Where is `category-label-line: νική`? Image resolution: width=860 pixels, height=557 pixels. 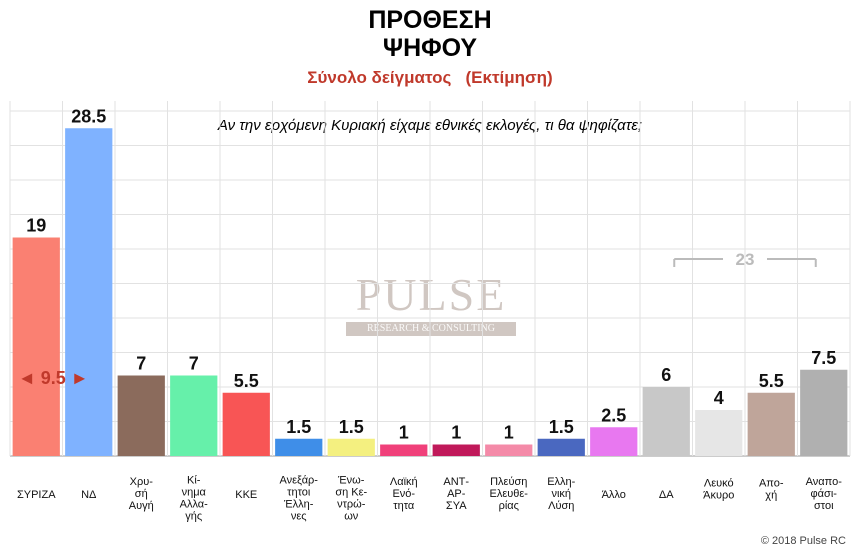 category-label-line: νική is located at coordinates (561, 494).